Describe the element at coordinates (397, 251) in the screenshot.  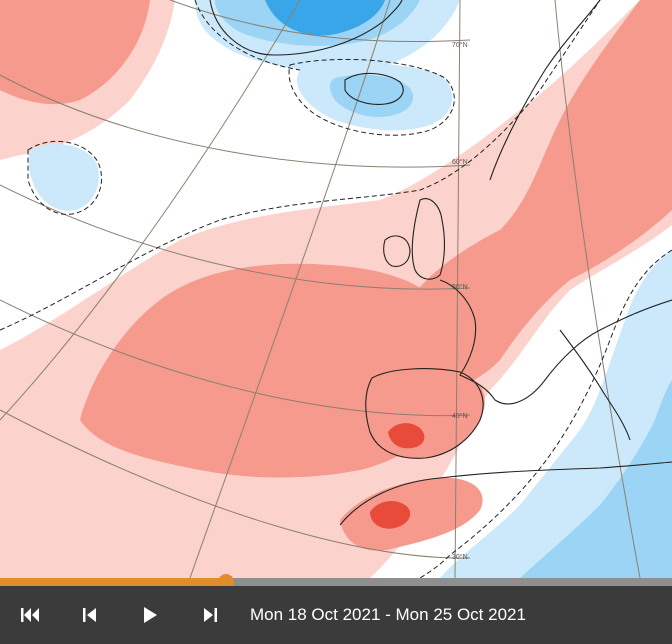
I see `coast-ireland` at that location.